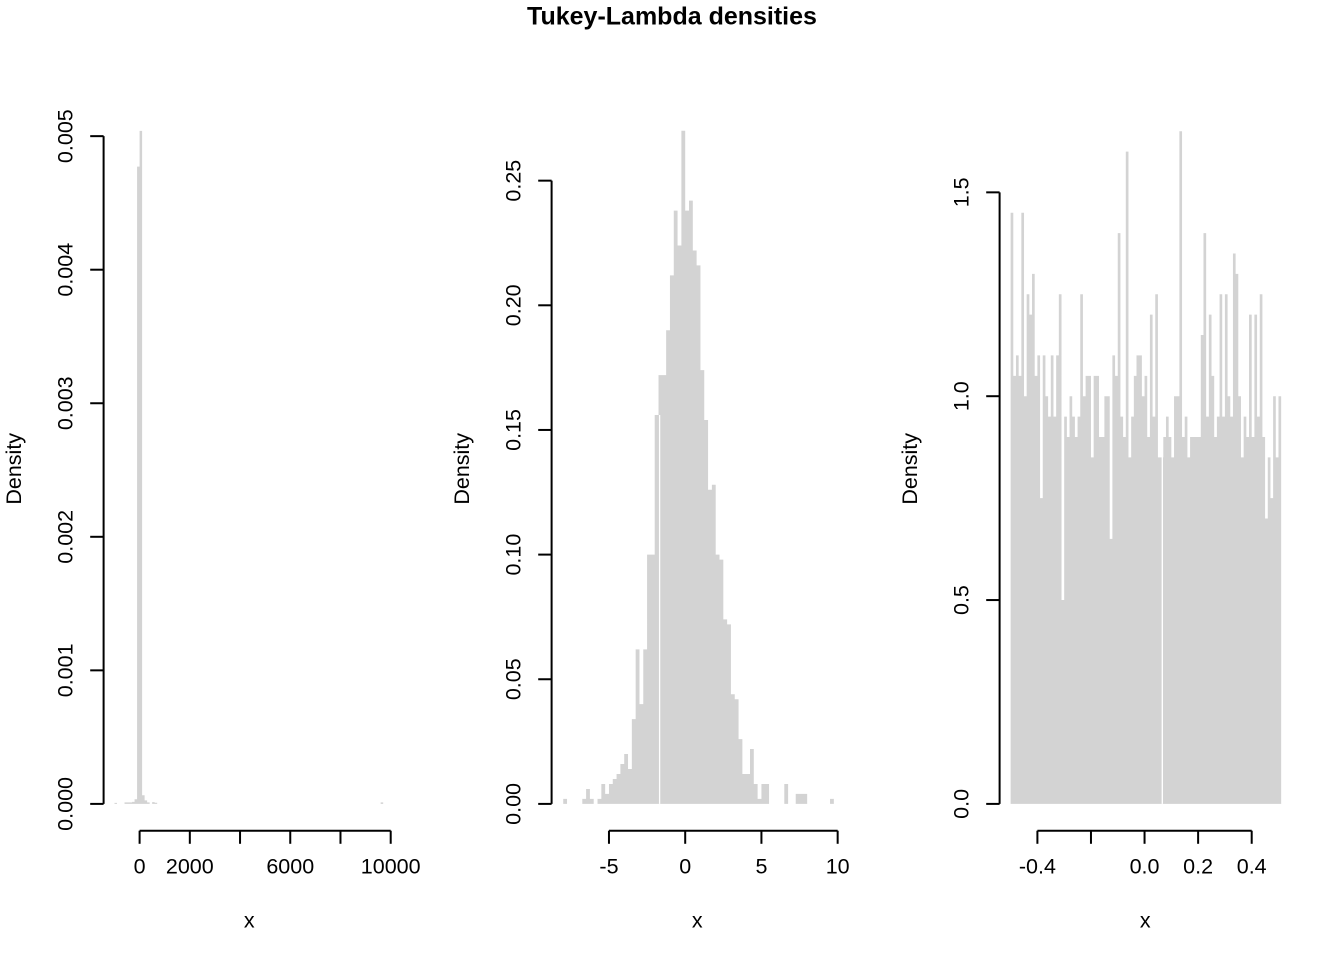 The width and height of the screenshot is (1344, 960). What do you see at coordinates (514, 804) in the screenshot?
I see `svg-text: 0.00` at bounding box center [514, 804].